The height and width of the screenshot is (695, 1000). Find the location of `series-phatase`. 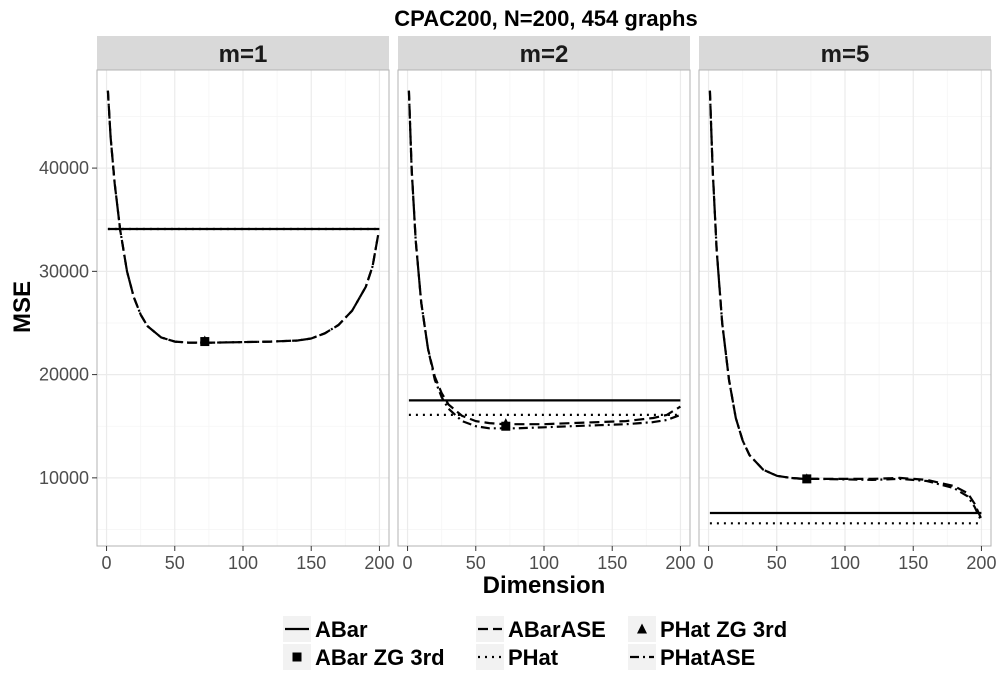

series-phatase is located at coordinates (544, 260).